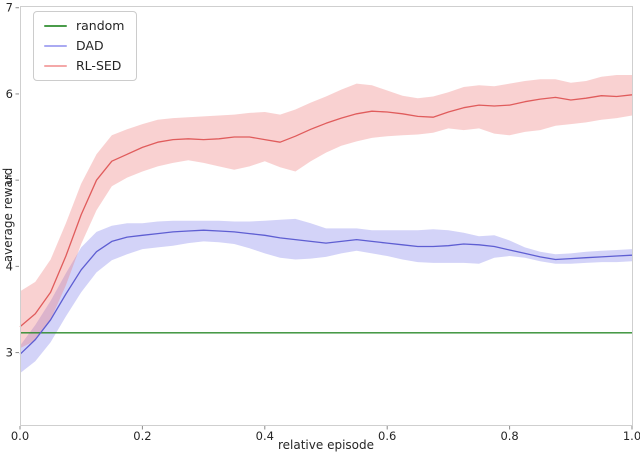 Image resolution: width=640 pixels, height=456 pixels. What do you see at coordinates (631, 436) in the screenshot?
I see `x-tick-label: 1.0` at bounding box center [631, 436].